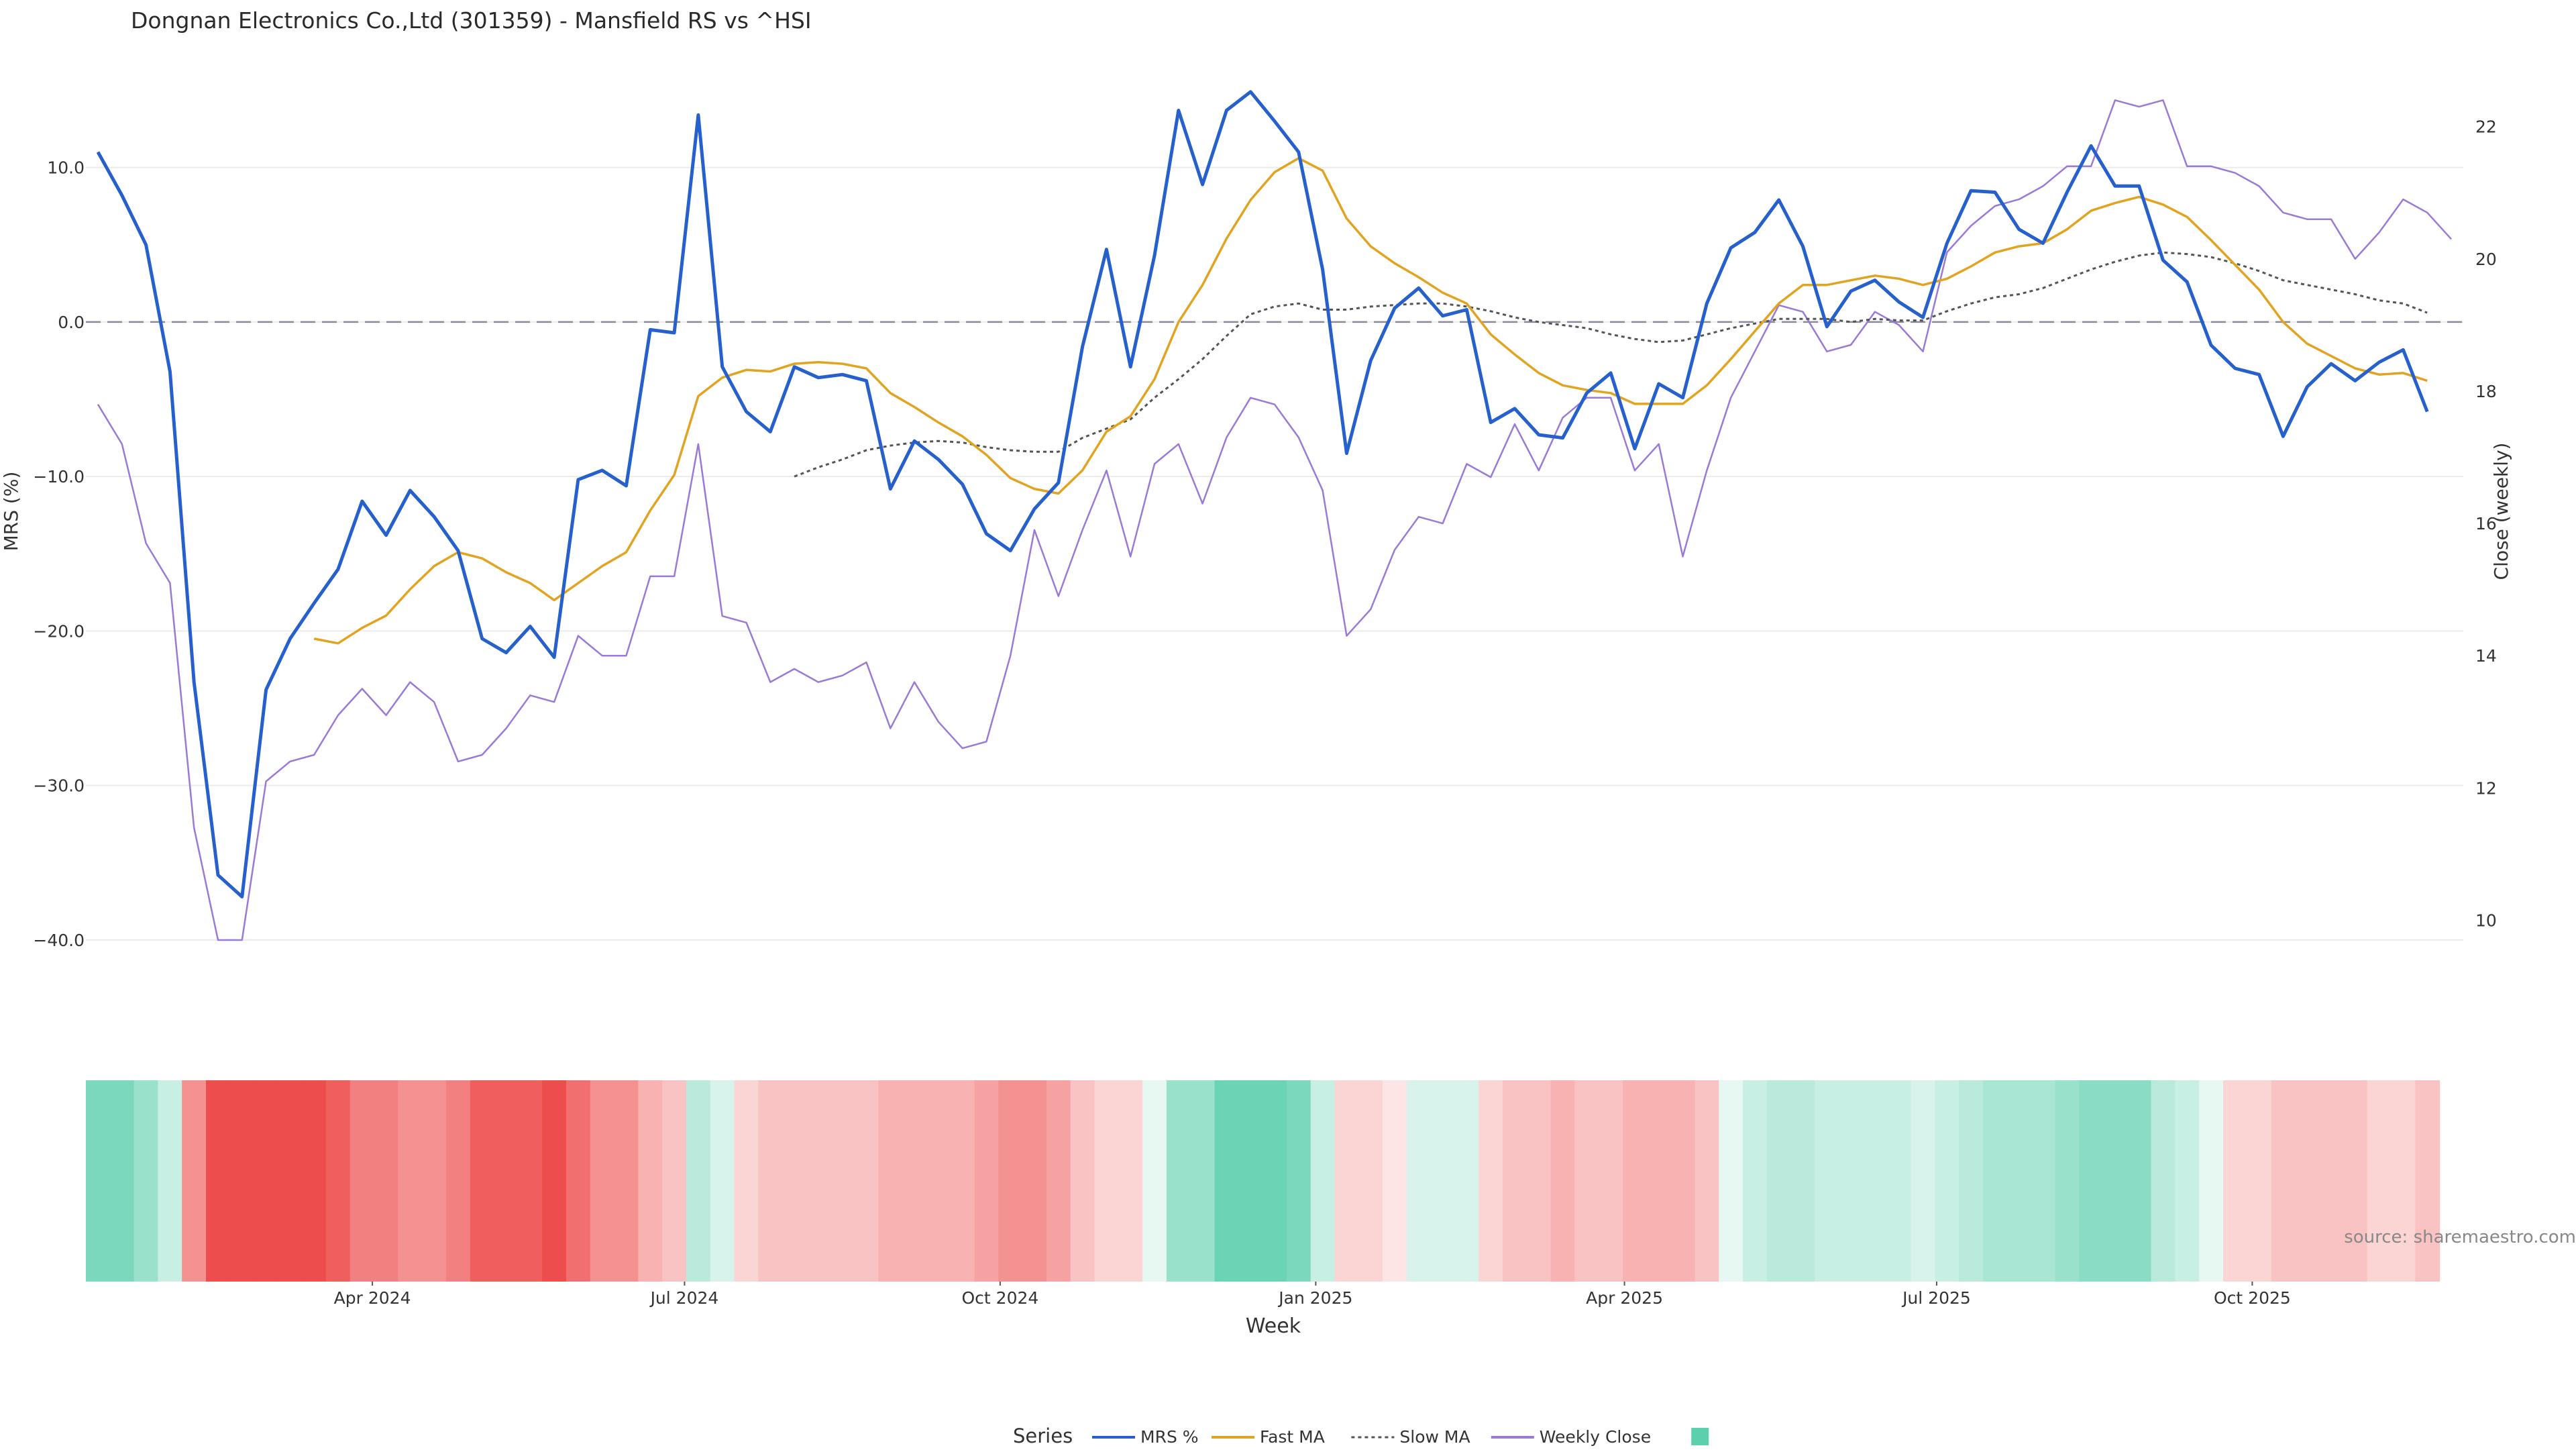 This screenshot has width=2576, height=1452. I want to click on legend-item: MRS %, so click(1145, 1437).